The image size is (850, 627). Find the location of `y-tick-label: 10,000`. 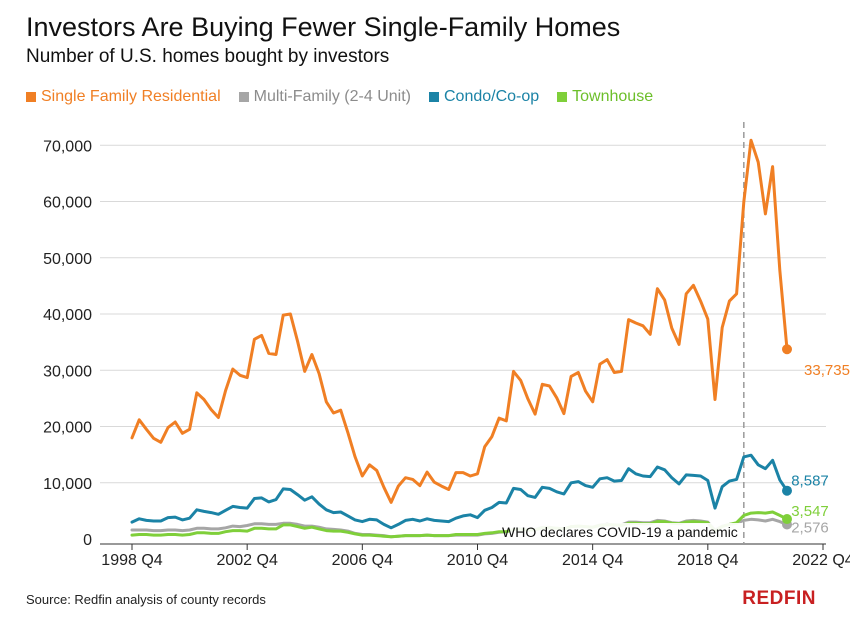

y-tick-label: 10,000 is located at coordinates (67, 484).